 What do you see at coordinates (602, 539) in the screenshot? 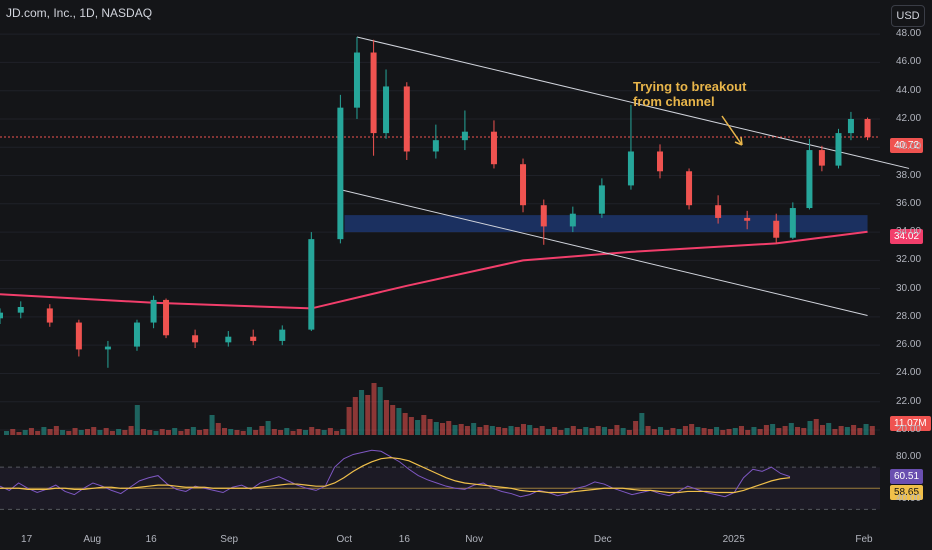
I see `time-tick-label: Dec` at bounding box center [602, 539].